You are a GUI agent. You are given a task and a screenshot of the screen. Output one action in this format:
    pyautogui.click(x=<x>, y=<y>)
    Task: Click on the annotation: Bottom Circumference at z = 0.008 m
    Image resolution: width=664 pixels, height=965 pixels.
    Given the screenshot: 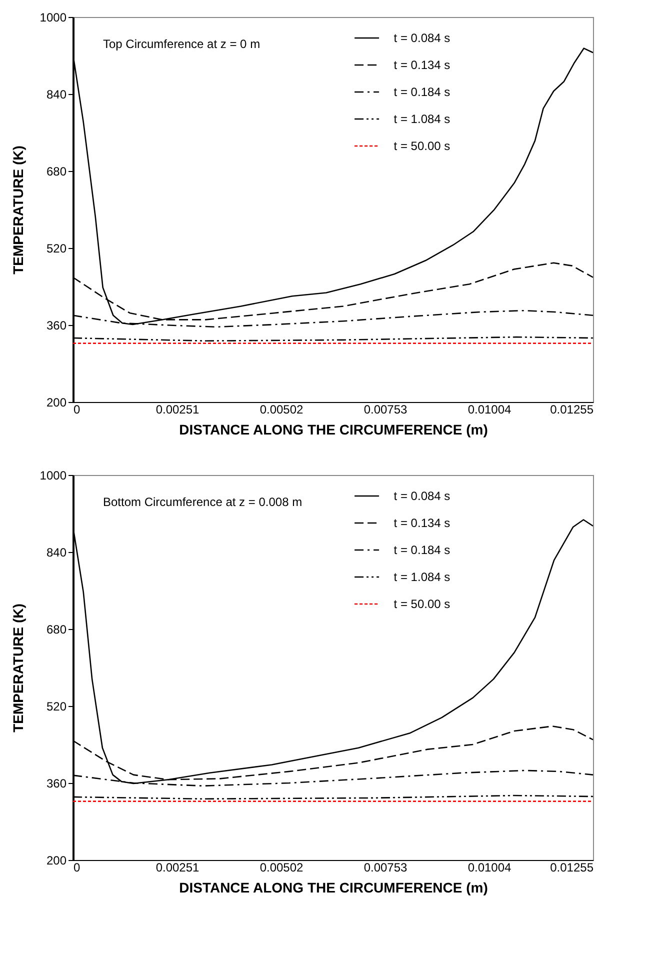 What is the action you would take?
    pyautogui.click(x=202, y=502)
    